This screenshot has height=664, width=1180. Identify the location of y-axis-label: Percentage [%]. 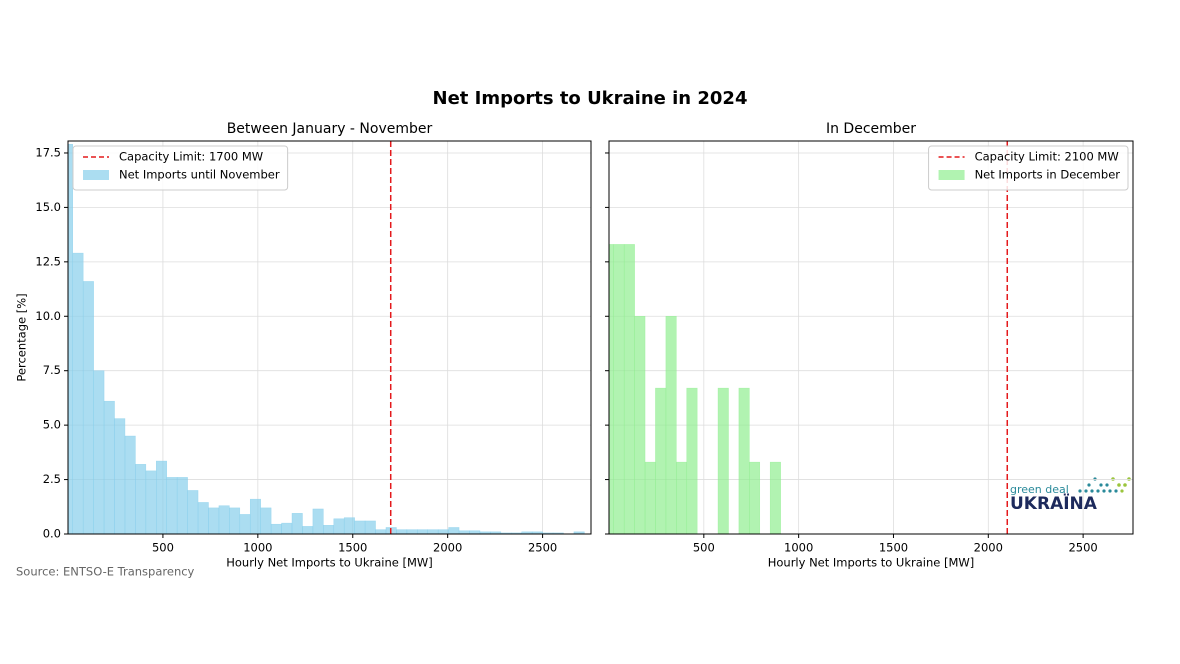
(22, 337).